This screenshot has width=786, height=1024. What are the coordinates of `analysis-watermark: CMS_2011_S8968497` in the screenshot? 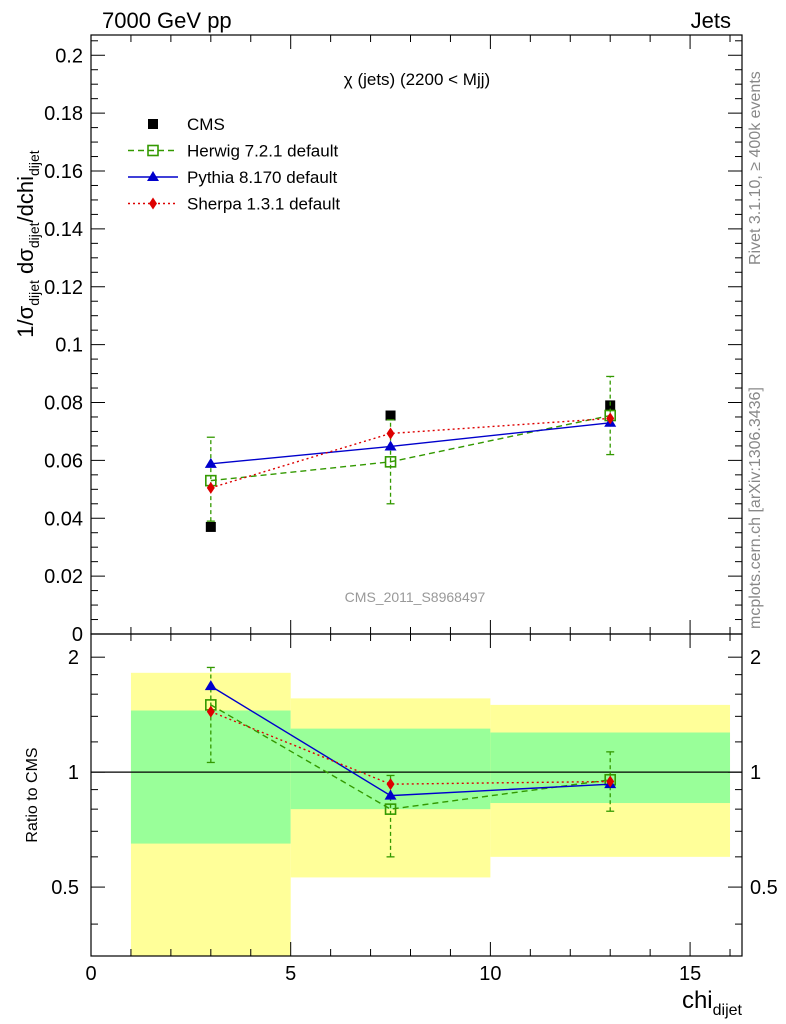 It's located at (415, 597).